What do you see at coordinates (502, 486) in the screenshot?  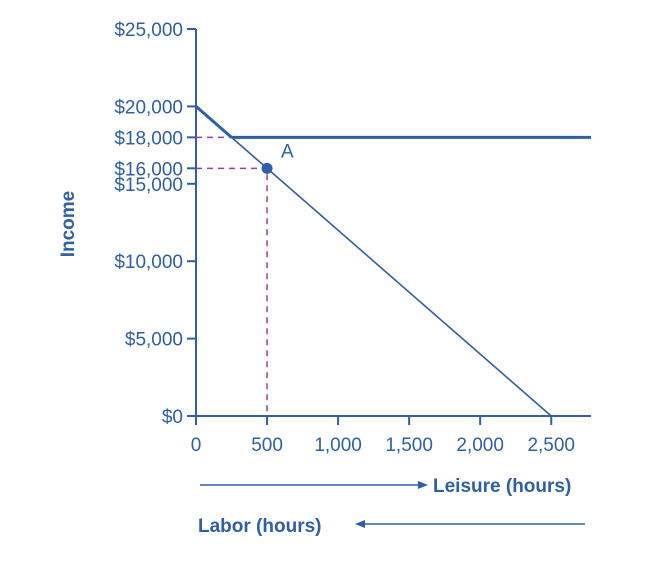 I see `x-axis-label: Leisure (hours)` at bounding box center [502, 486].